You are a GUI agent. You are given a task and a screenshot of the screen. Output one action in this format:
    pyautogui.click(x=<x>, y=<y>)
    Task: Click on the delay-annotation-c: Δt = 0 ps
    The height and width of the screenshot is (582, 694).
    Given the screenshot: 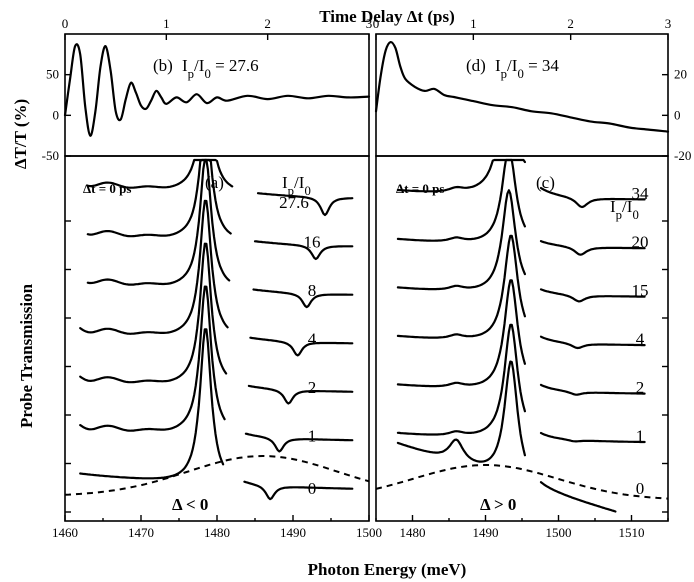 What is the action you would take?
    pyautogui.click(x=420, y=188)
    